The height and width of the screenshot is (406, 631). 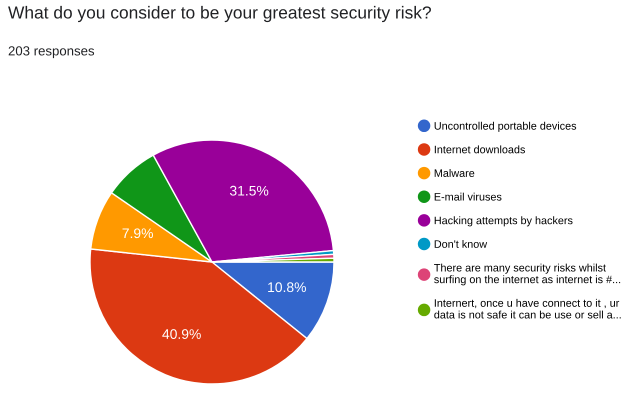 What do you see at coordinates (51, 52) in the screenshot?
I see `chart-subtitle: 203 responses` at bounding box center [51, 52].